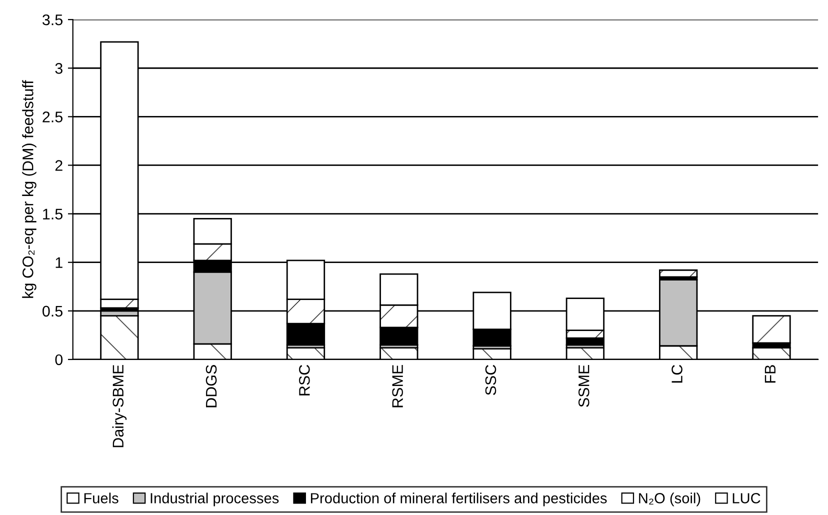 The image size is (828, 515). Describe the element at coordinates (214, 499) in the screenshot. I see `legend-label: Industrial processes` at that location.